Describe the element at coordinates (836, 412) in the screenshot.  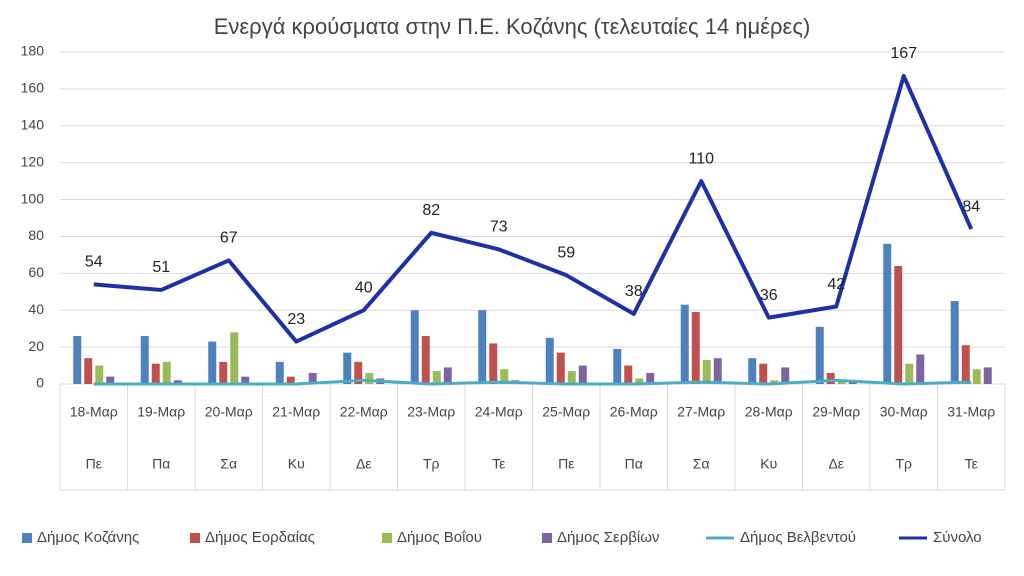
I see `x-tick-label: 29-Μαρ` at that location.